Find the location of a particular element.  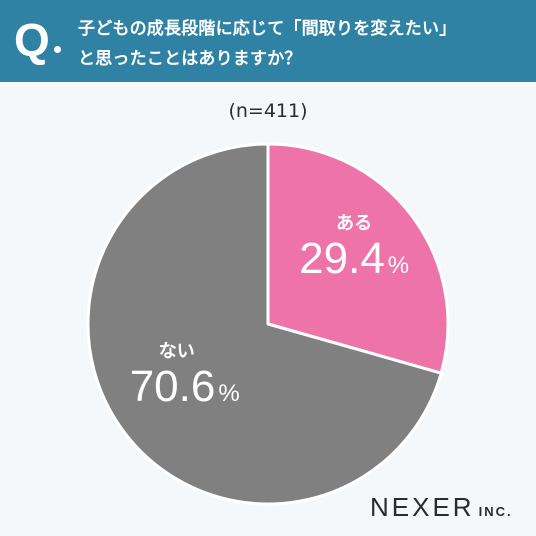

pie-category-label: ある is located at coordinates (354, 223).